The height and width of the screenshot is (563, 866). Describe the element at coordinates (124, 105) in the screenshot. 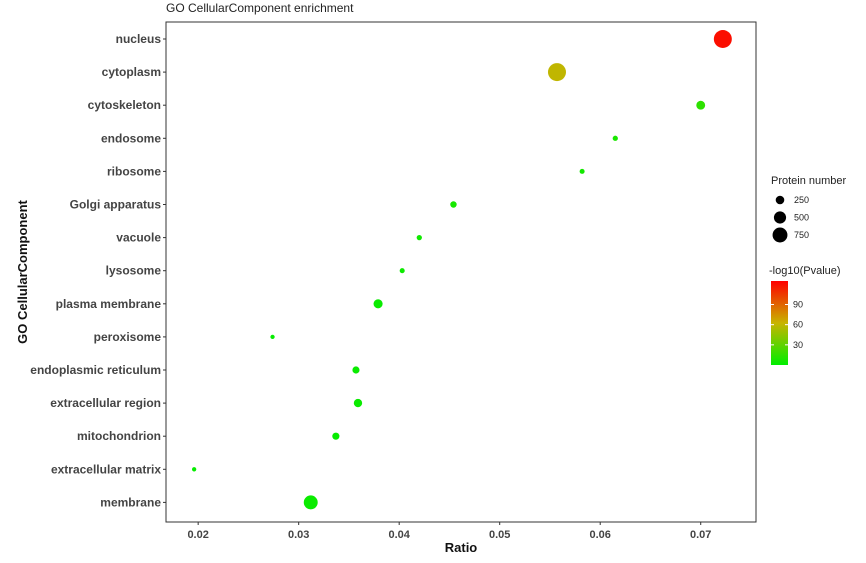

I see `category-label: cytoskeleton` at that location.